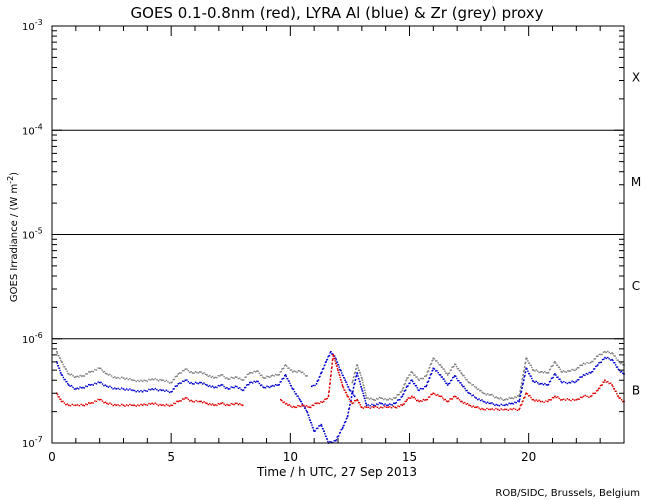  What do you see at coordinates (636, 234) in the screenshot?
I see `flare-class-labels: X M C B` at bounding box center [636, 234].